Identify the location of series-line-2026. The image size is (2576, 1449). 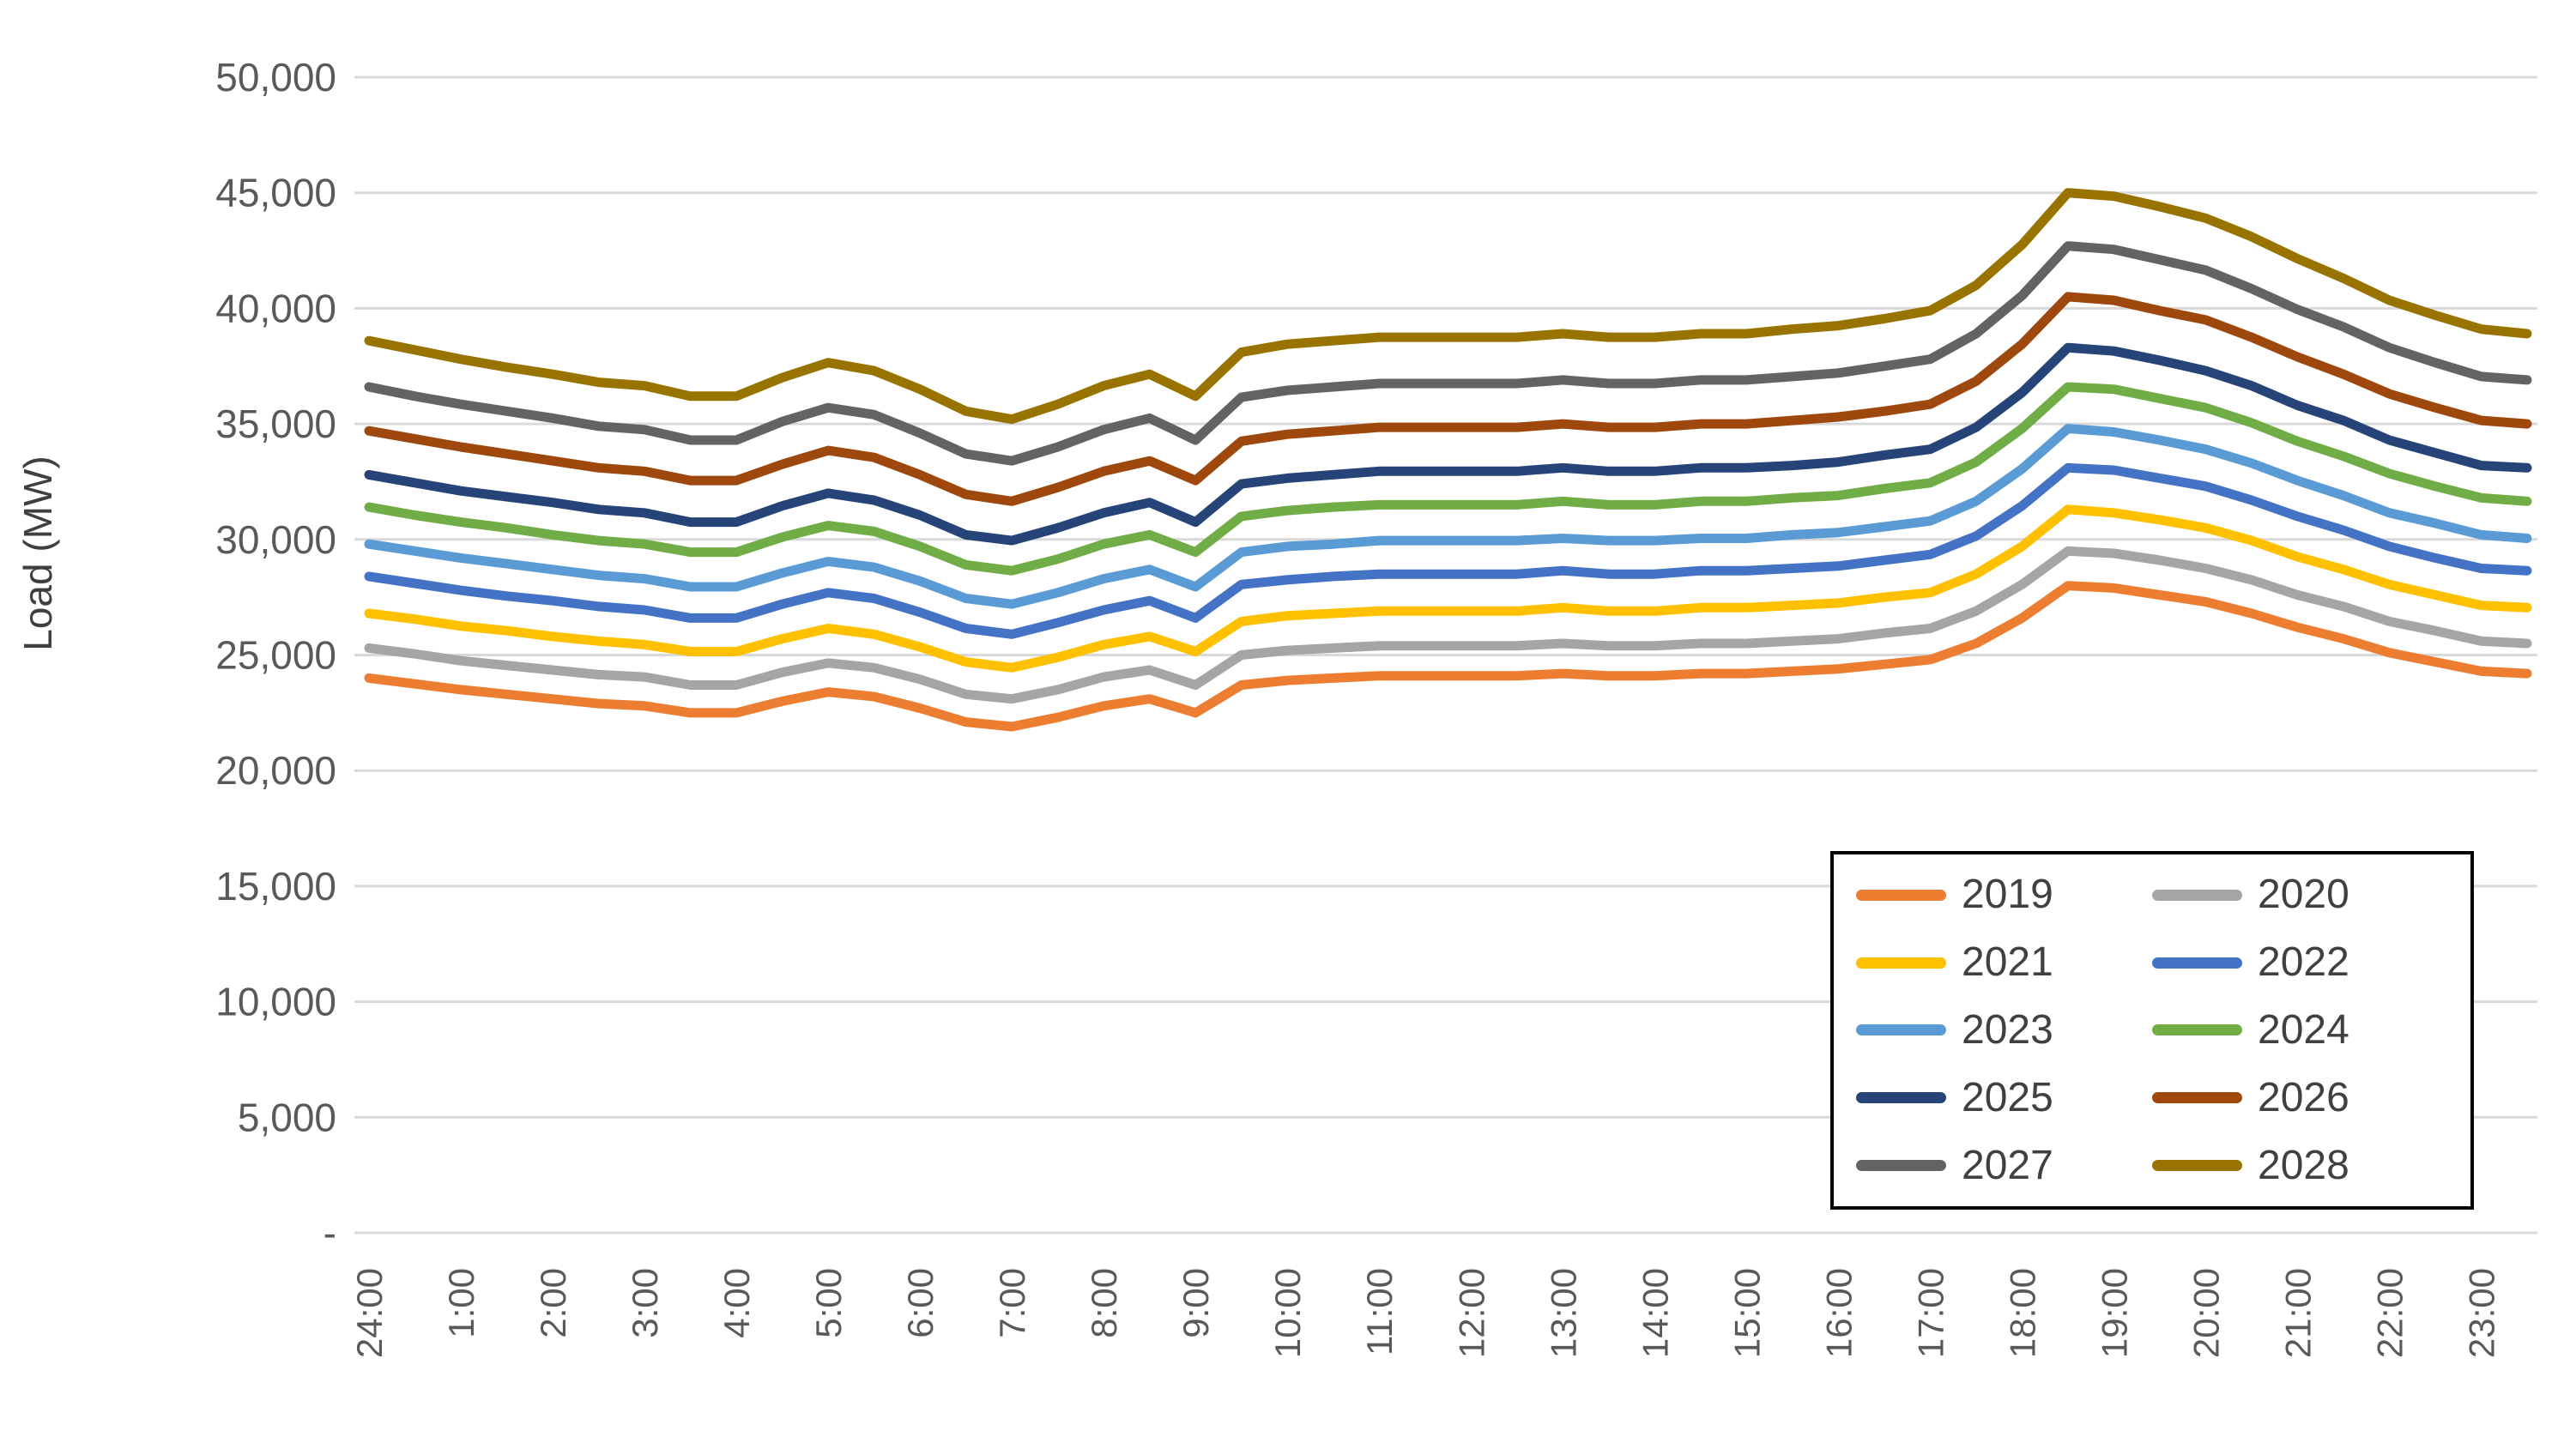
(1448, 399).